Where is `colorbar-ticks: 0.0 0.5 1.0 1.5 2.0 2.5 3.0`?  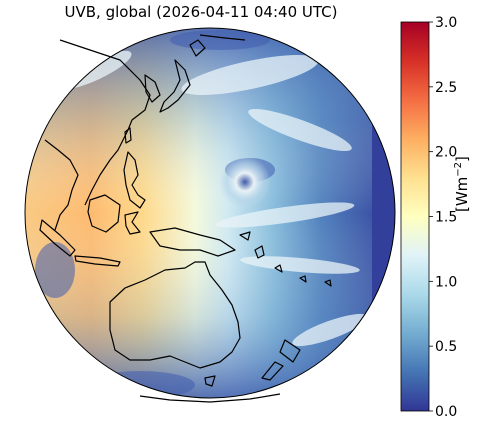
colorbar-ticks: 0.0 0.5 1.0 1.5 2.0 2.5 3.0 is located at coordinates (443, 217).